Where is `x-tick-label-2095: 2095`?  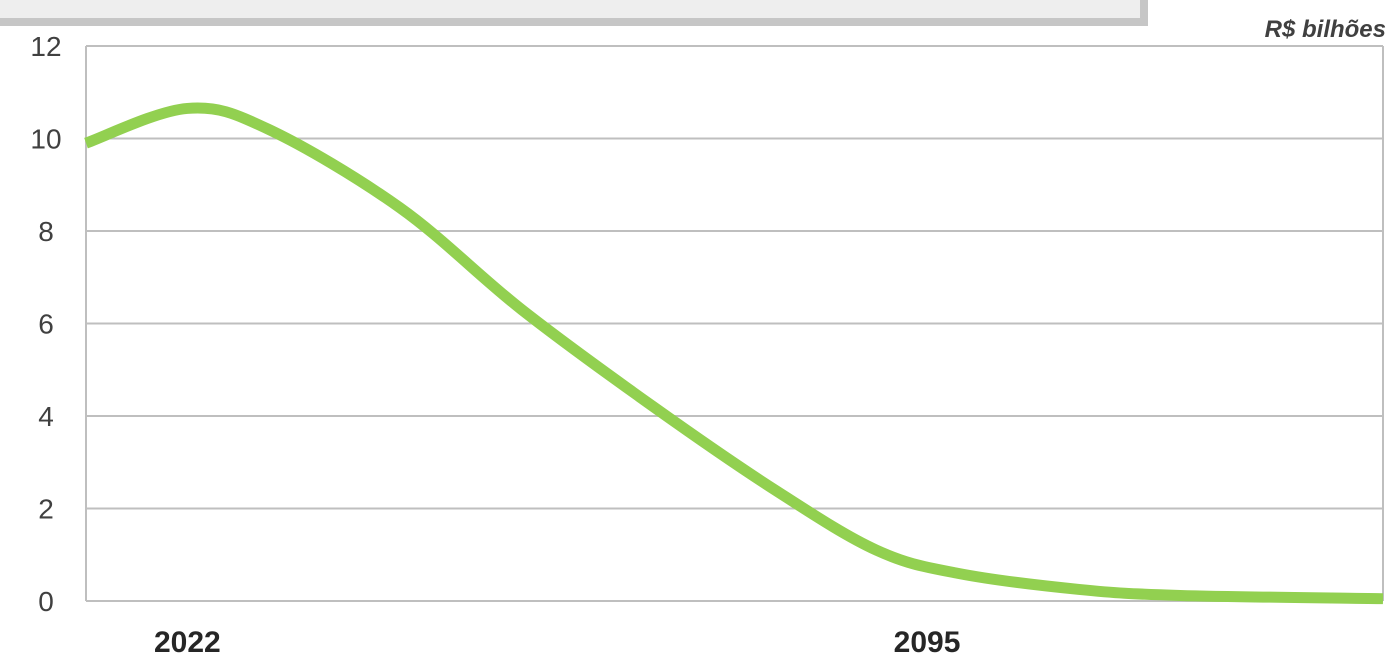 x-tick-label-2095: 2095 is located at coordinates (927, 642).